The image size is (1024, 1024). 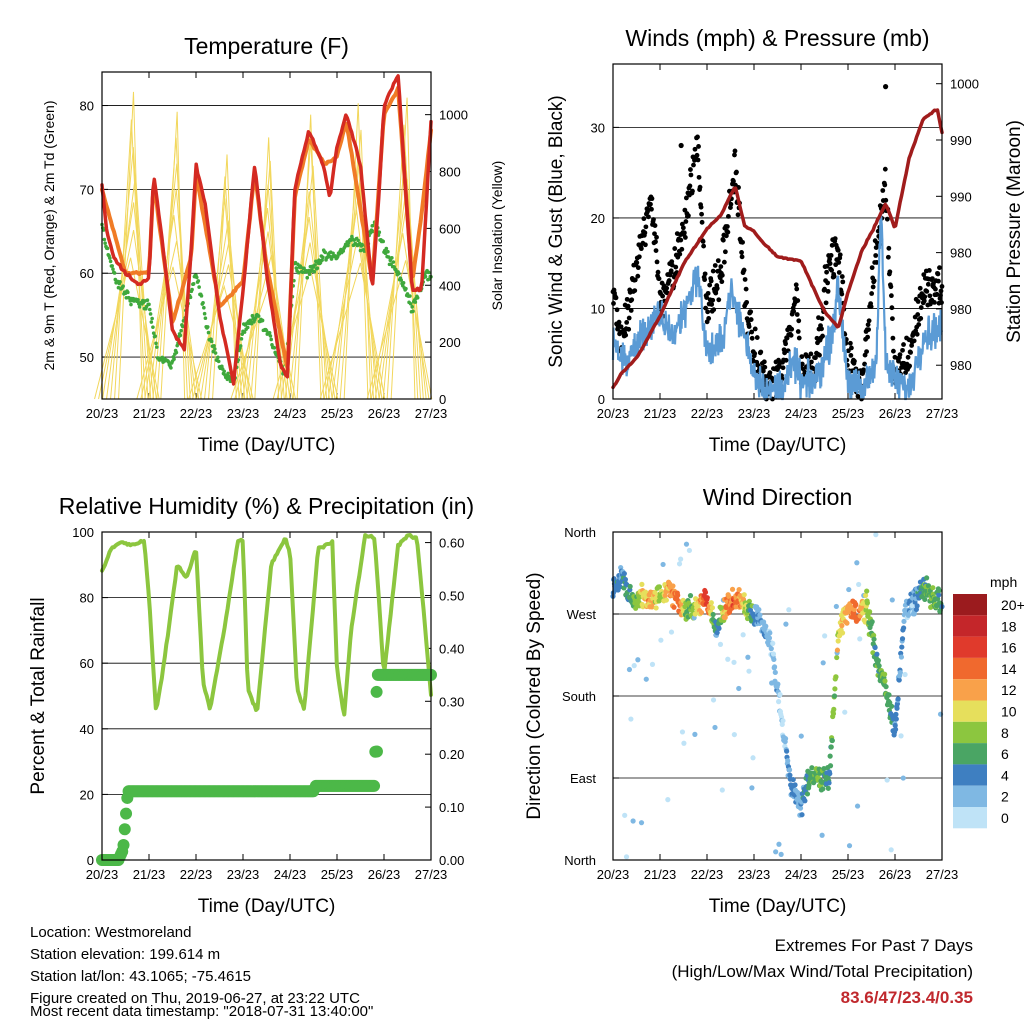 I want to click on wind-direction-ytick-label: West, so click(x=582, y=614).